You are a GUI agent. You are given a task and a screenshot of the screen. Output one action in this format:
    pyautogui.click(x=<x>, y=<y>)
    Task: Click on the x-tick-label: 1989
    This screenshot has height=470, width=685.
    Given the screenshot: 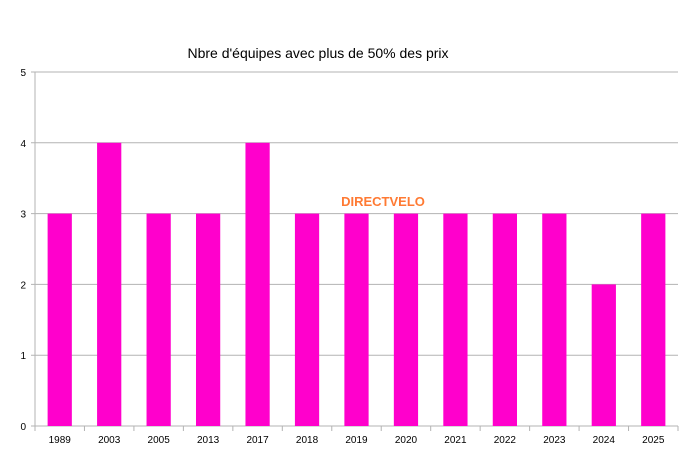 What is the action you would take?
    pyautogui.click(x=60, y=440)
    